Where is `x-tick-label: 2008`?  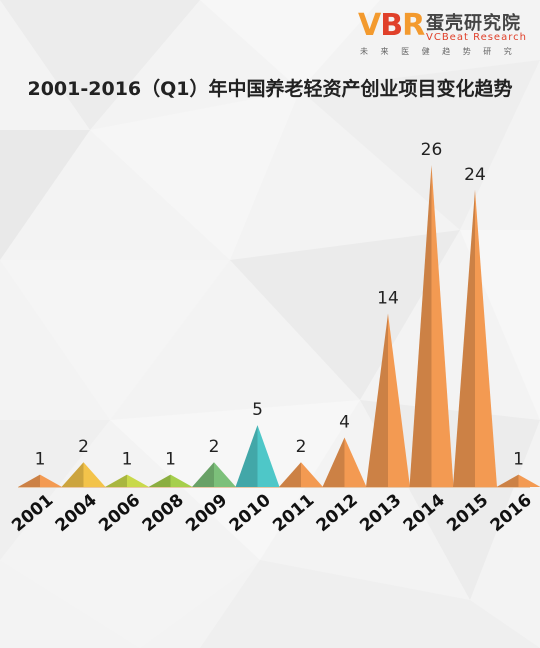 x-tick-label: 2008 is located at coordinates (163, 513).